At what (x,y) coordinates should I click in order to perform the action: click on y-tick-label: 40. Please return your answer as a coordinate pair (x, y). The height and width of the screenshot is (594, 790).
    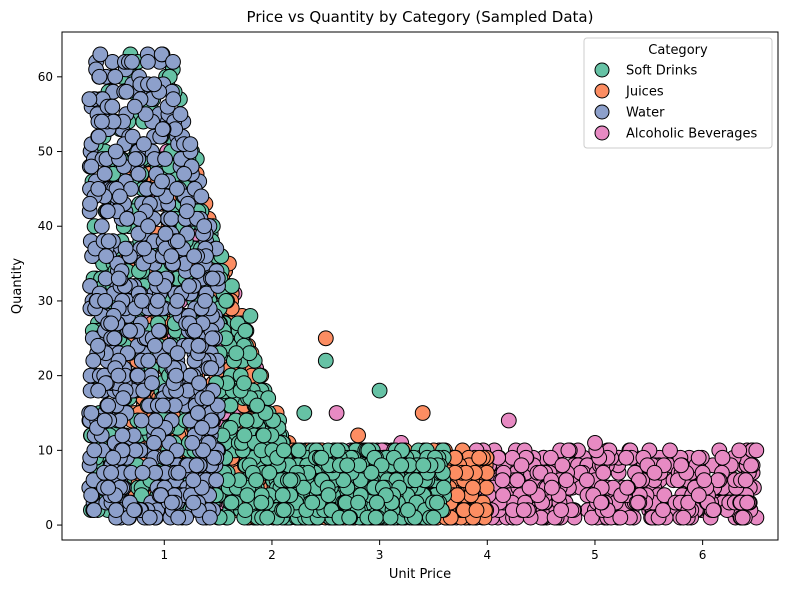
    Looking at the image, I should click on (45, 226).